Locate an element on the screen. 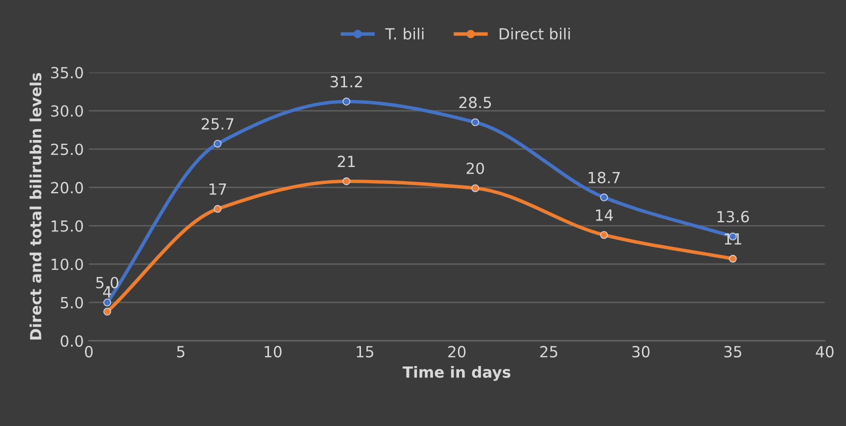 Image resolution: width=846 pixels, height=426 pixels. x-tick-label: 0 is located at coordinates (88, 352).